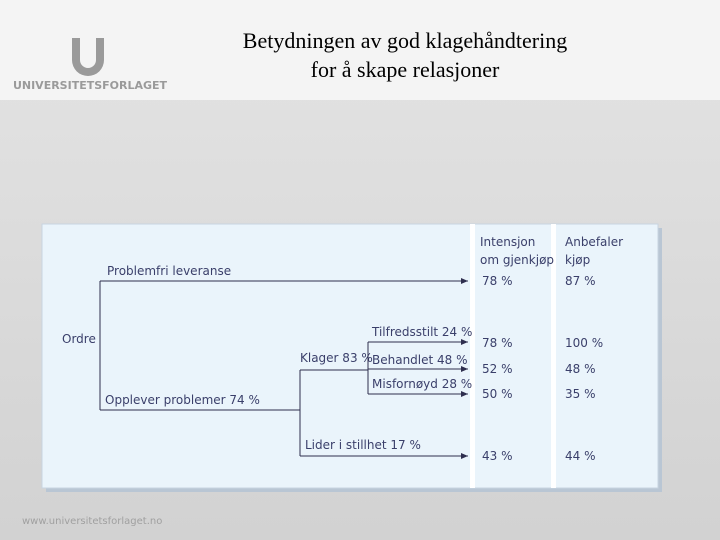  What do you see at coordinates (169, 271) in the screenshot?
I see `branch-label: Problemfri leveranse` at bounding box center [169, 271].